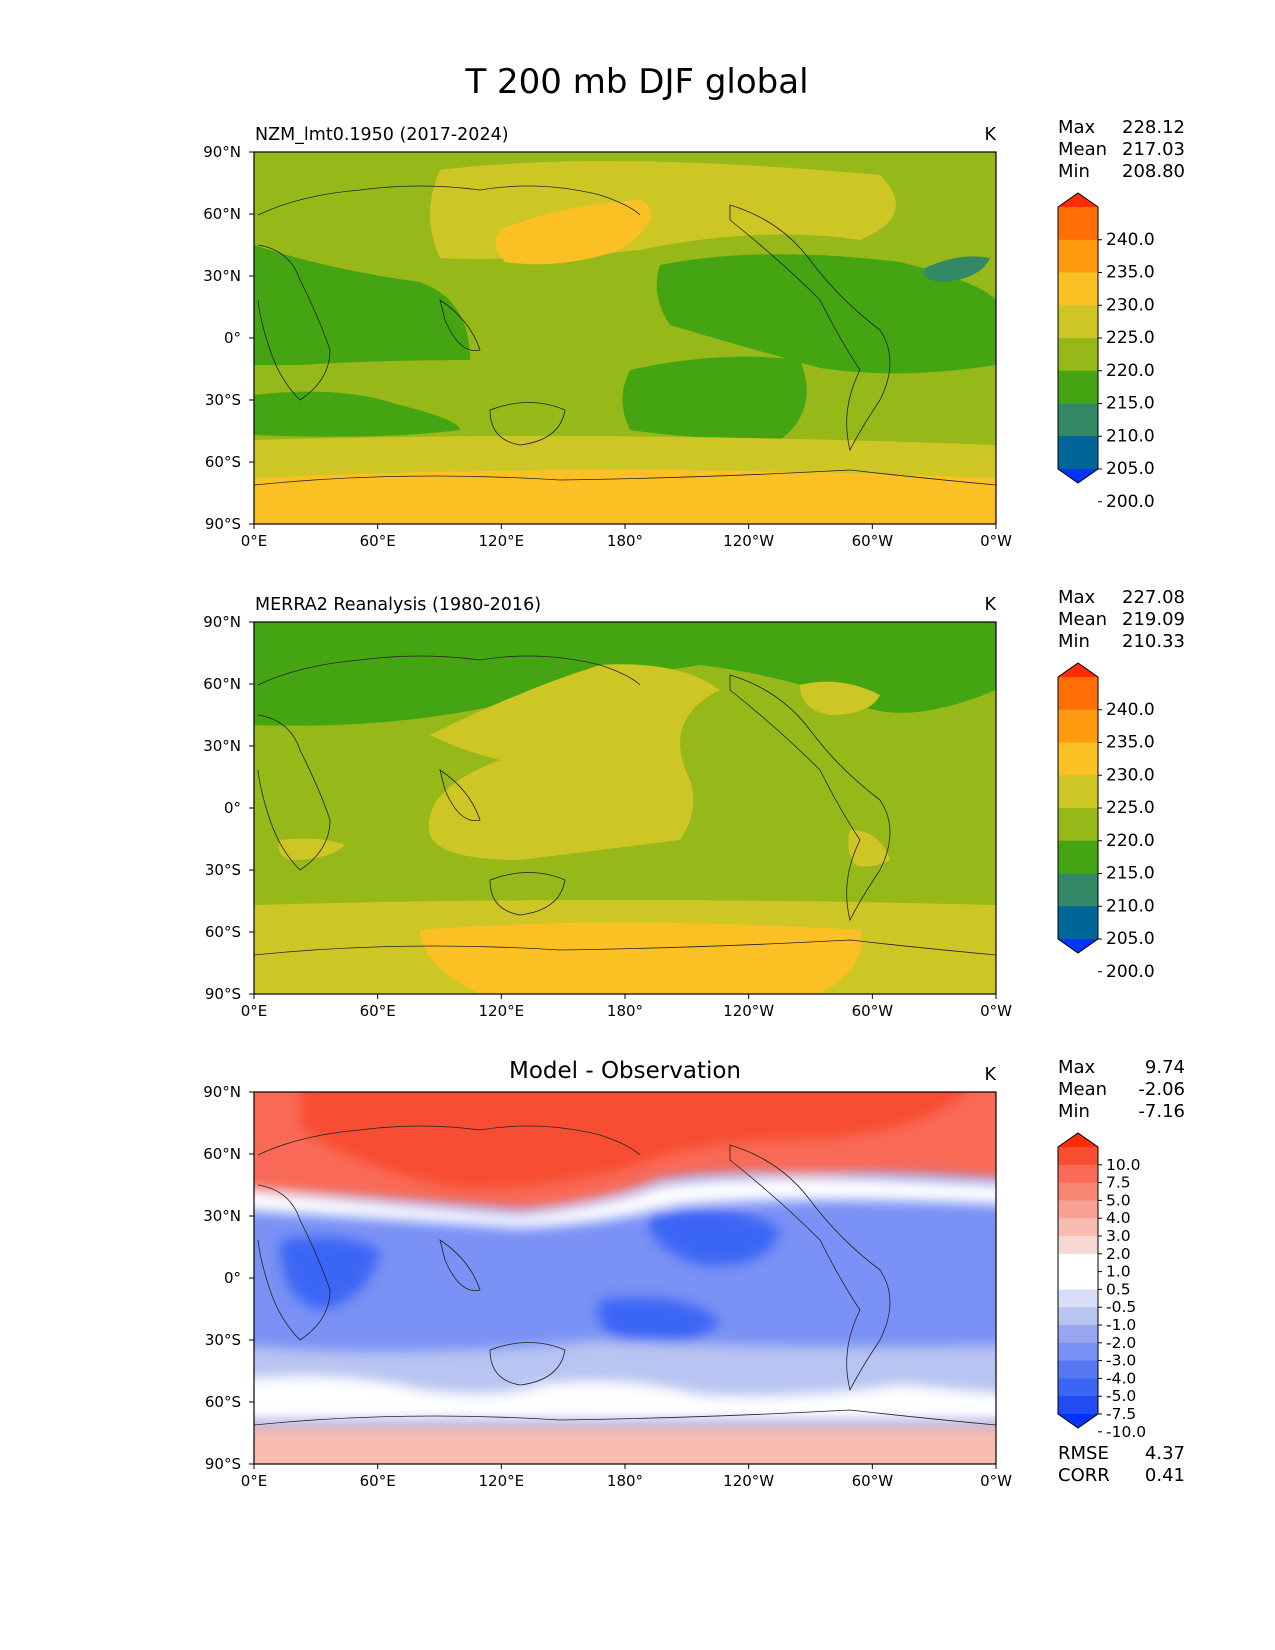 This screenshot has height=1650, width=1275. Describe the element at coordinates (625, 1444) in the screenshot. I see `diff-patch-pole-warm` at that location.